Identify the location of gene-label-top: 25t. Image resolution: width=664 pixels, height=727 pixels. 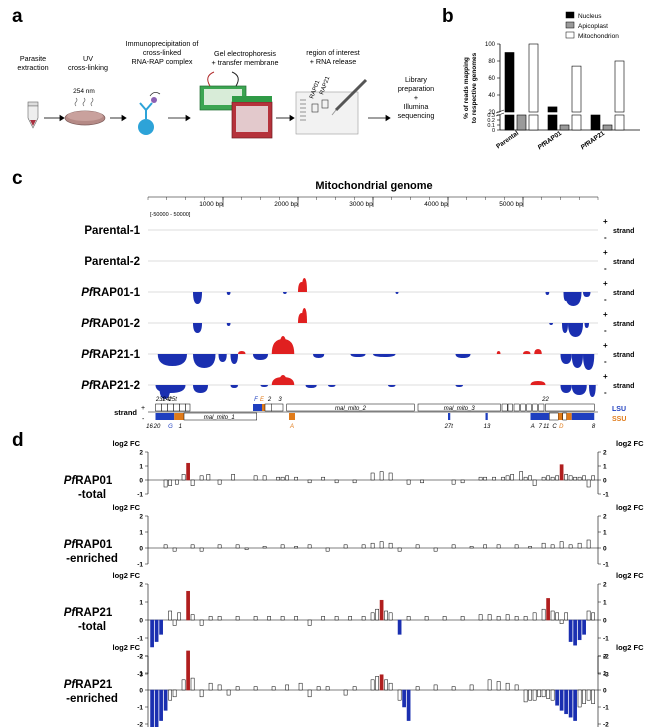
(173, 400).